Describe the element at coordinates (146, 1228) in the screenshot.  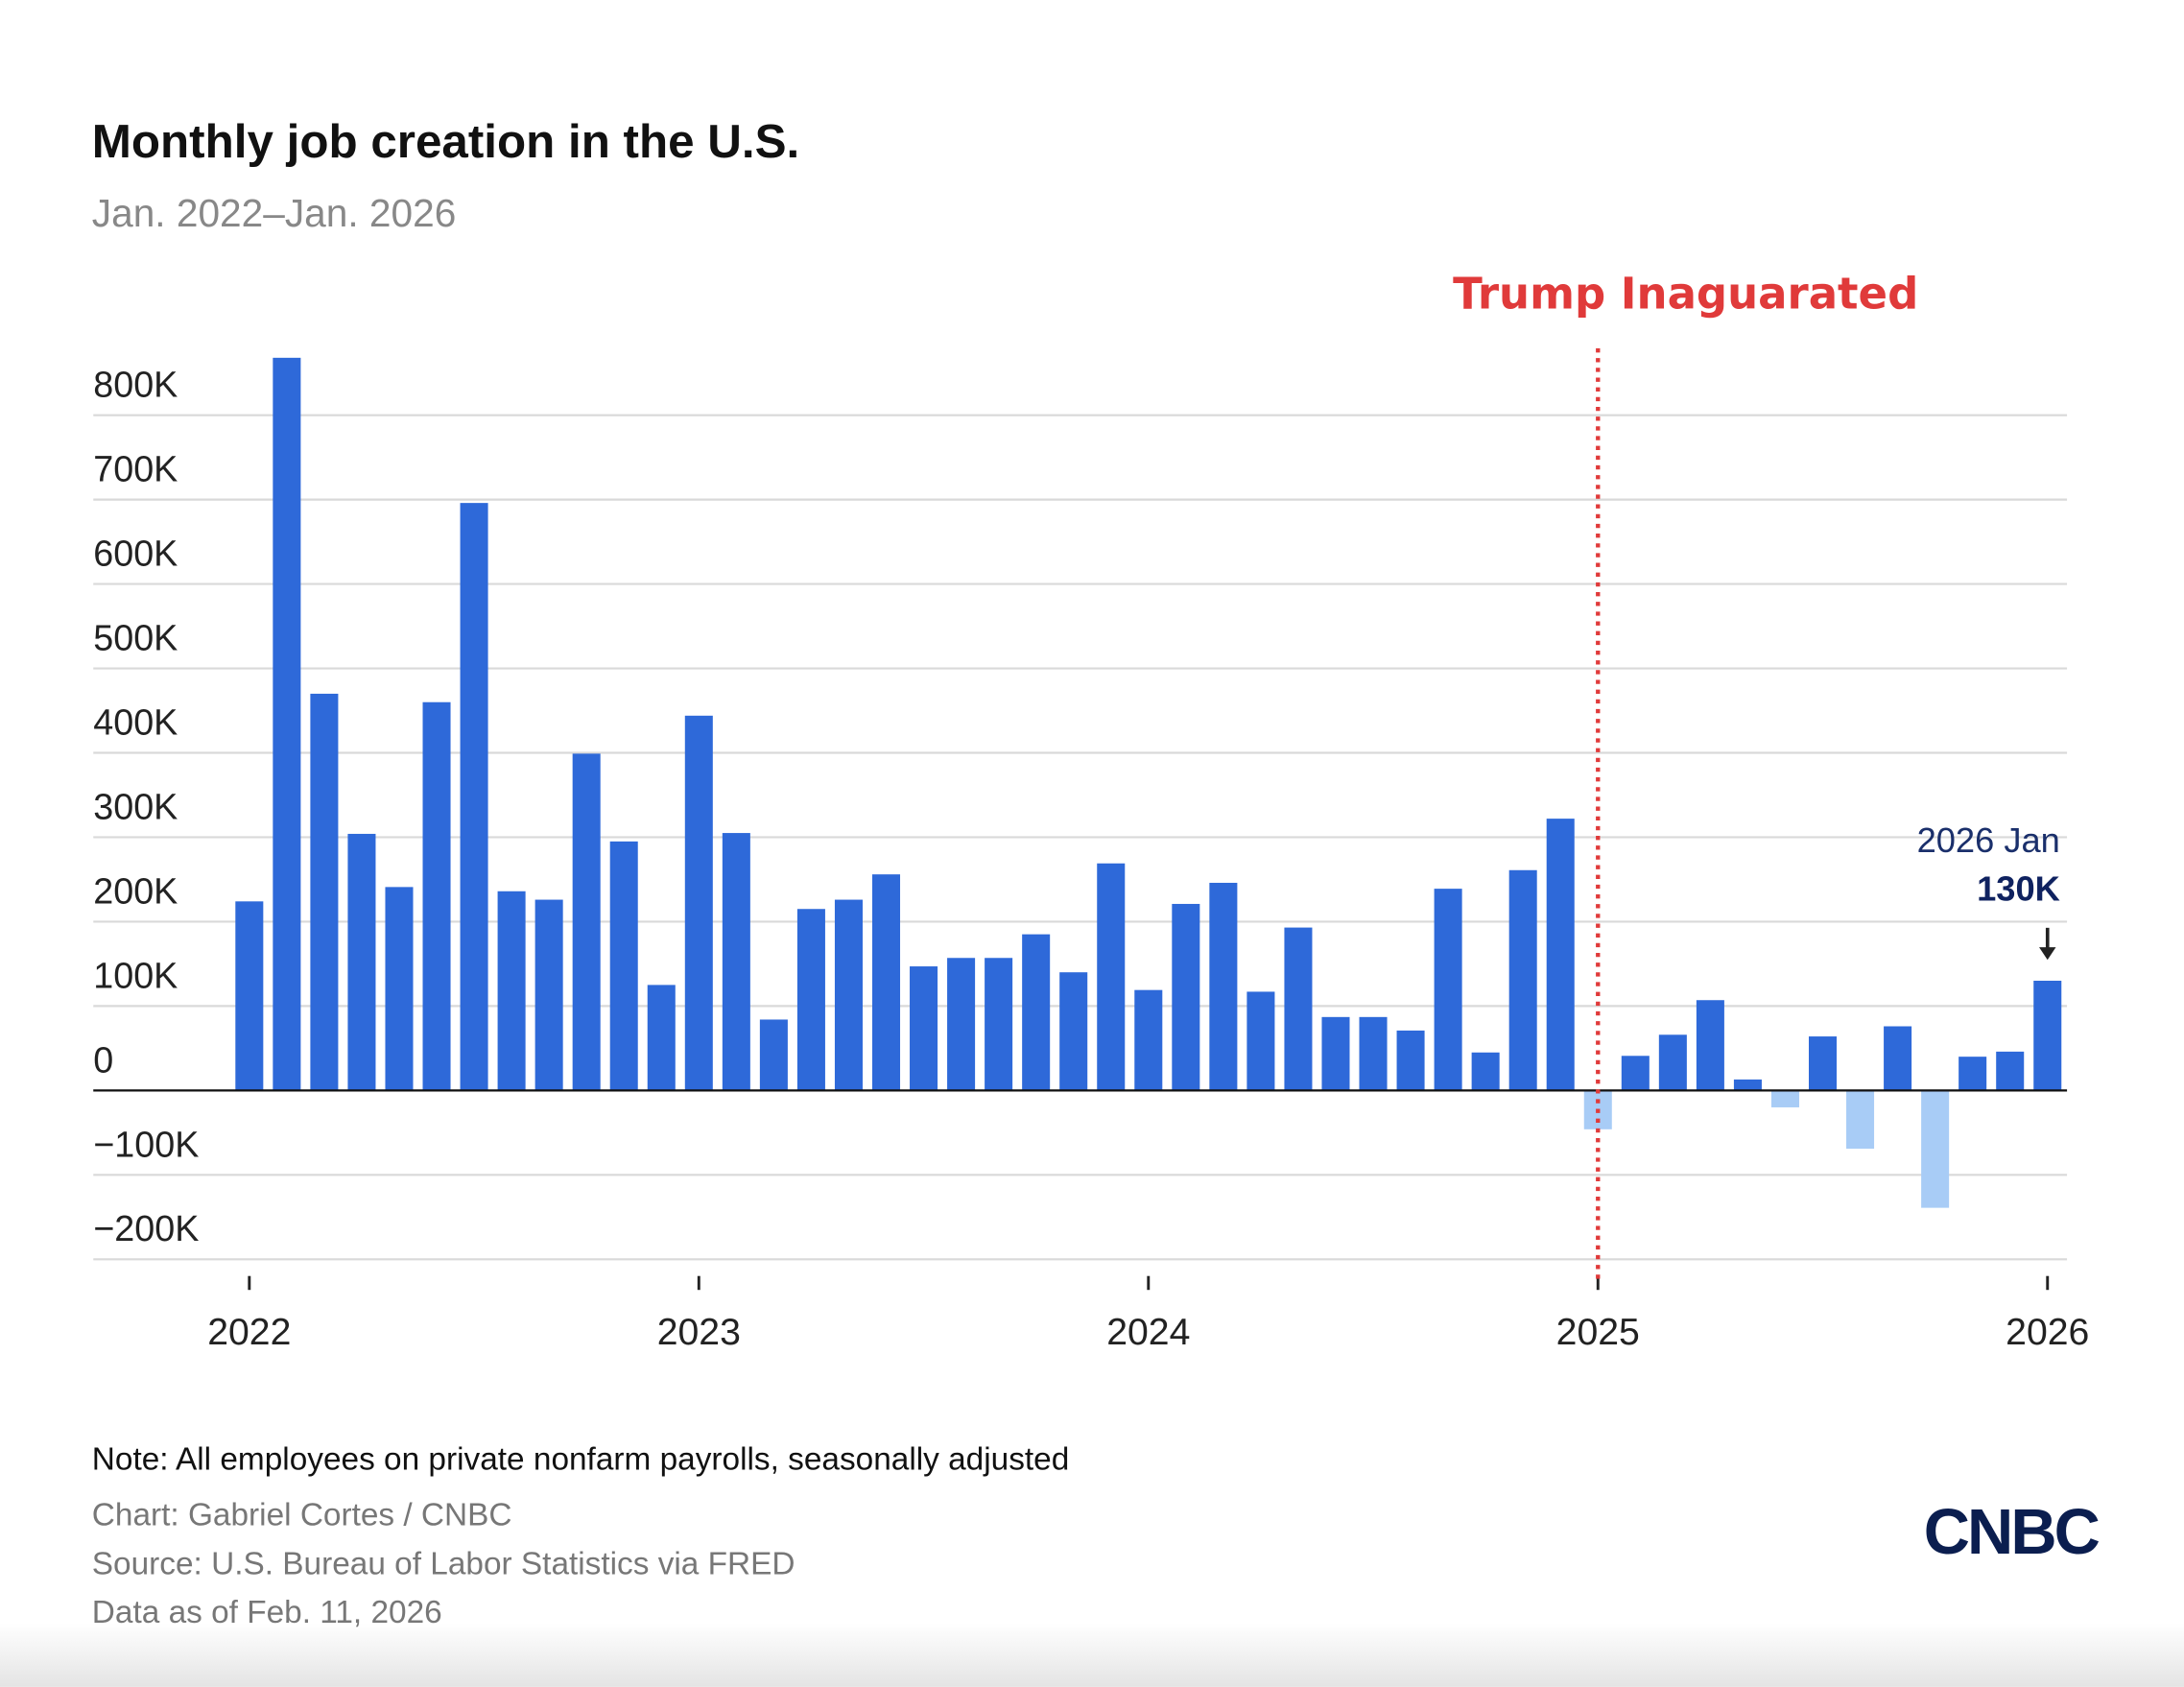
I see `y-tick-label: −200K` at that location.